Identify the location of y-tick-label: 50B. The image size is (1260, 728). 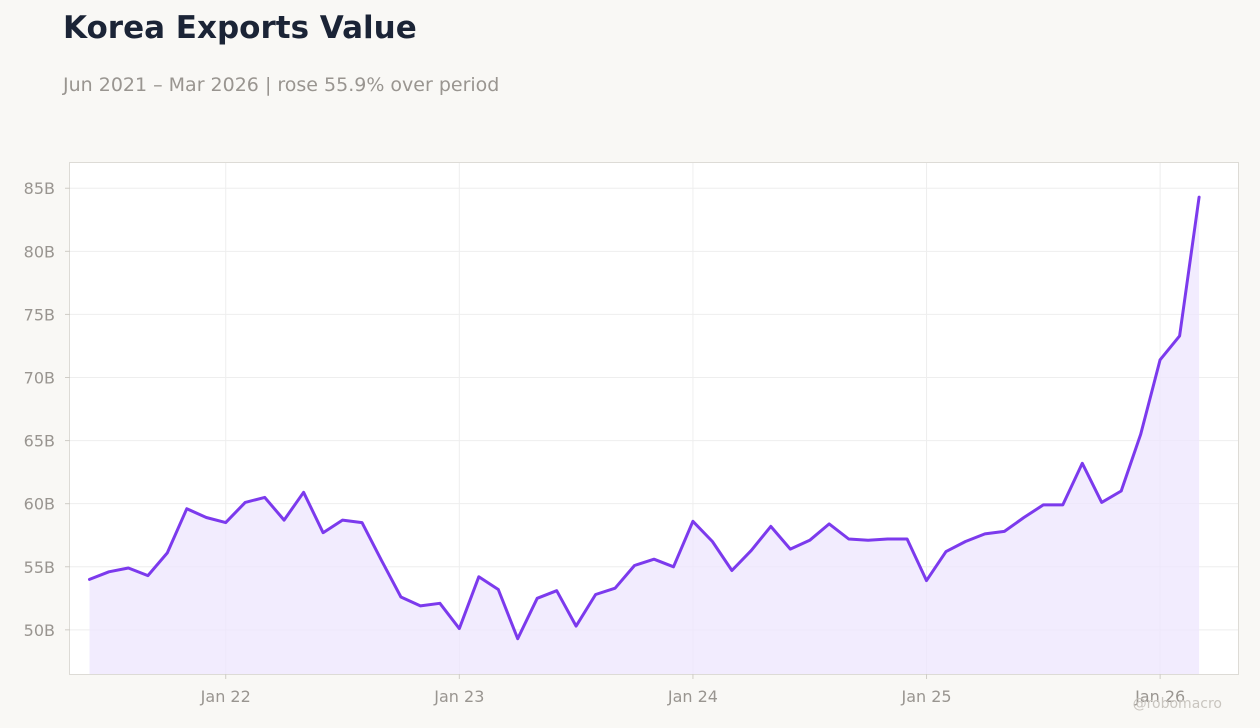
(39, 630).